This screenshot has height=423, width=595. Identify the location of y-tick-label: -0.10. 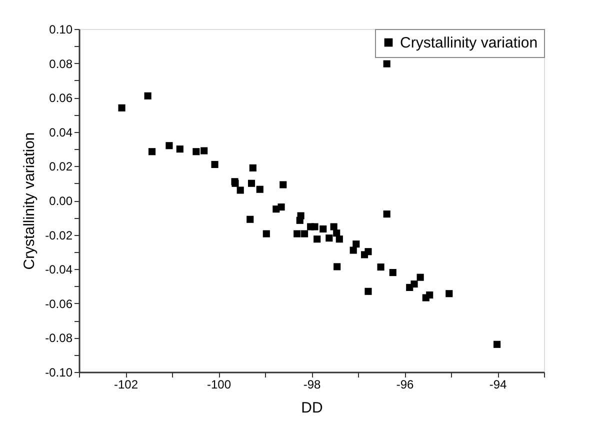
(59, 373).